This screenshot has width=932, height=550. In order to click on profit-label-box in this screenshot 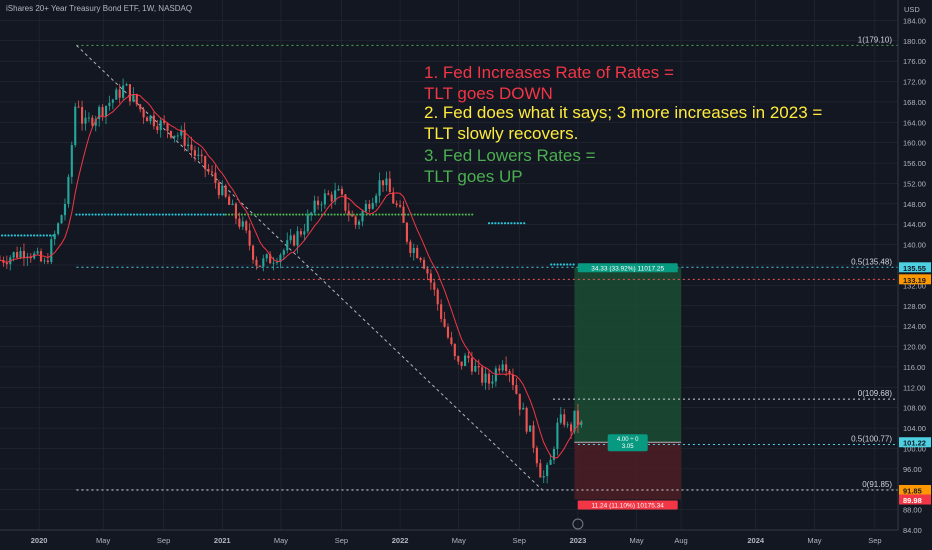, I will do `click(627, 268)`.